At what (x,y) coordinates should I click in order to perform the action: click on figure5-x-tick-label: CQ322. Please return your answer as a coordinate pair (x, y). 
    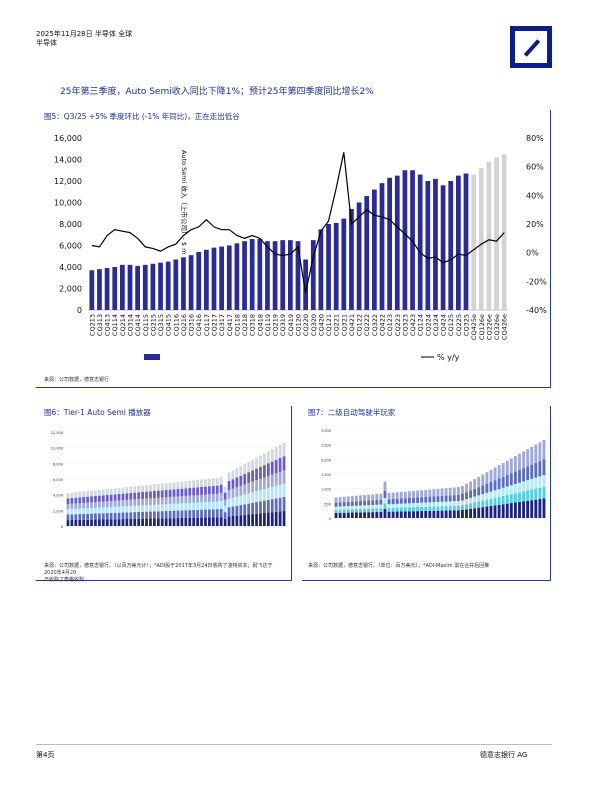
    Looking at the image, I should click on (375, 325).